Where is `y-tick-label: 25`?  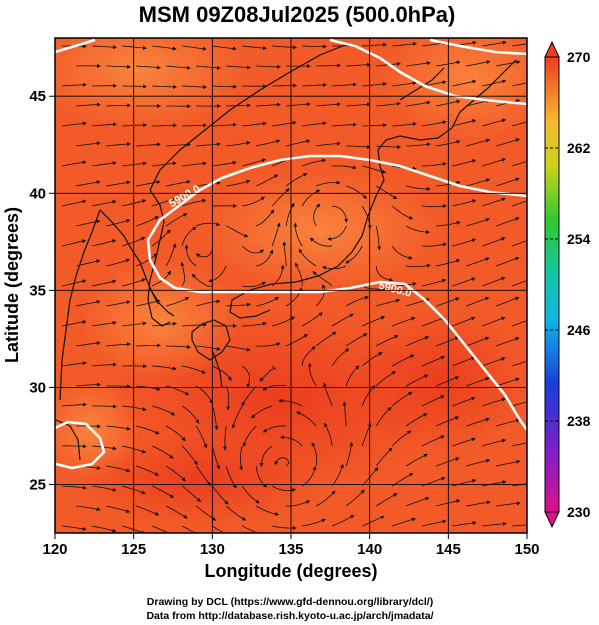
y-tick-label: 25 is located at coordinates (37, 484).